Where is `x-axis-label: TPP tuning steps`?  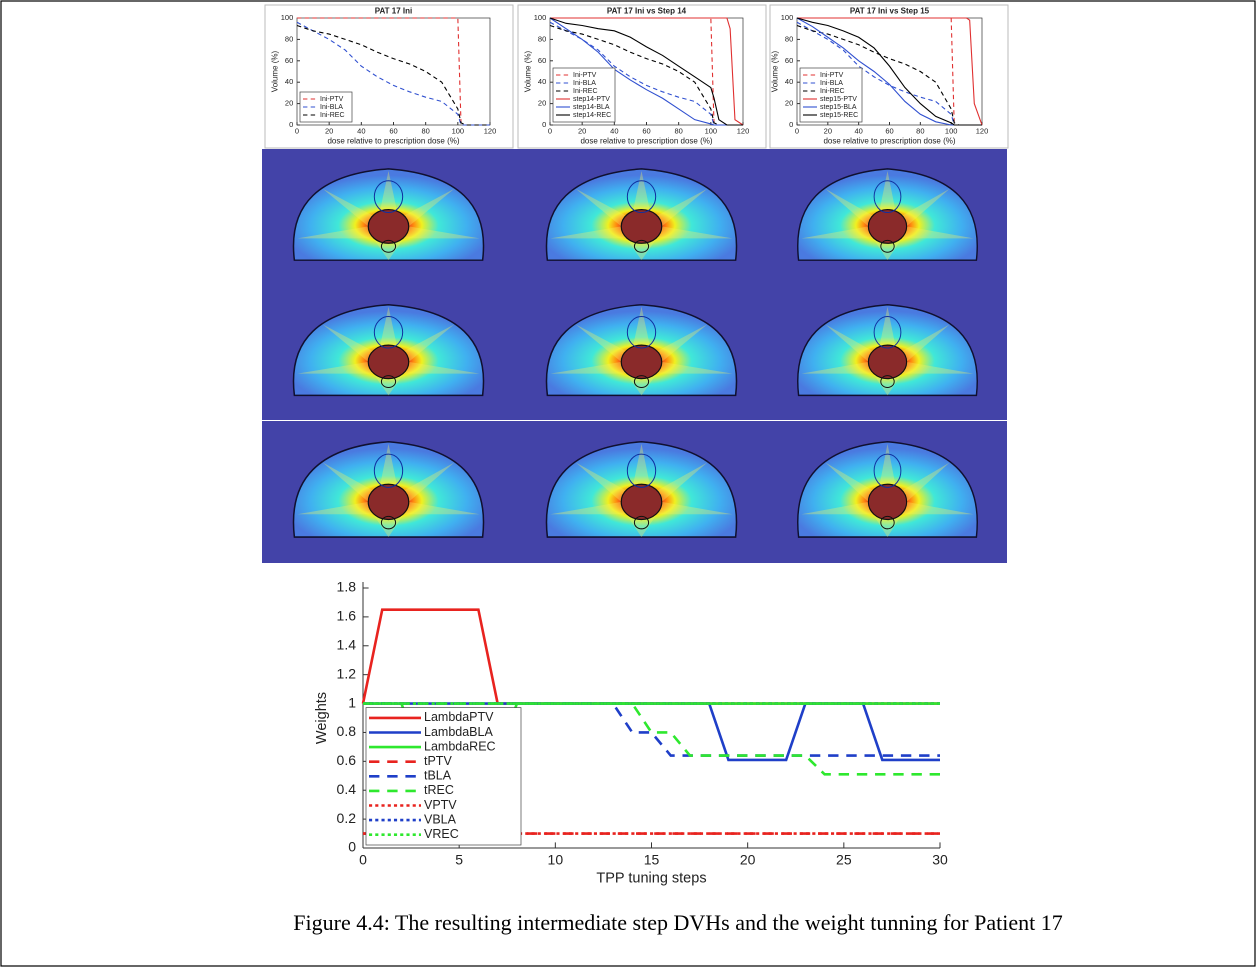 x-axis-label: TPP tuning steps is located at coordinates (651, 879).